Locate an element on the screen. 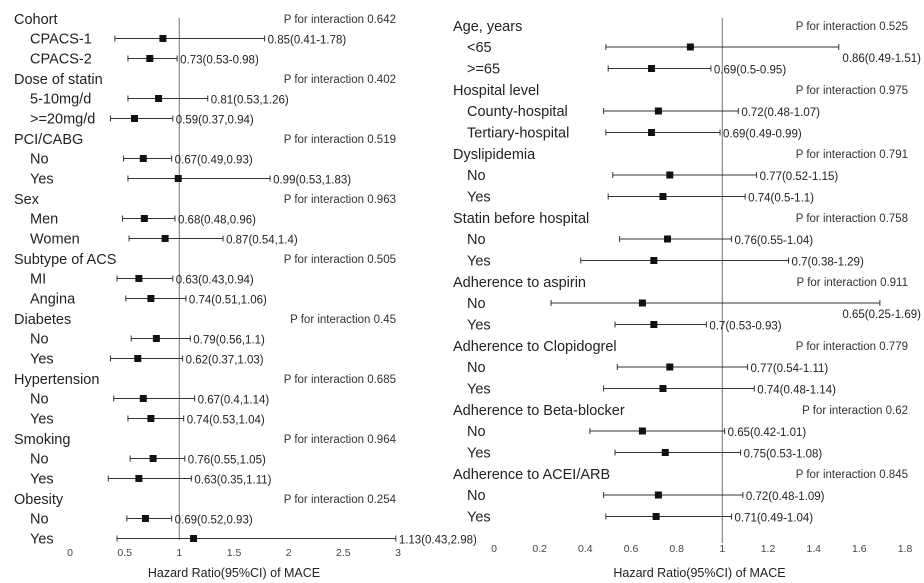 This screenshot has height=583, width=924. subgroup-label: >=20mg/d is located at coordinates (62, 120).